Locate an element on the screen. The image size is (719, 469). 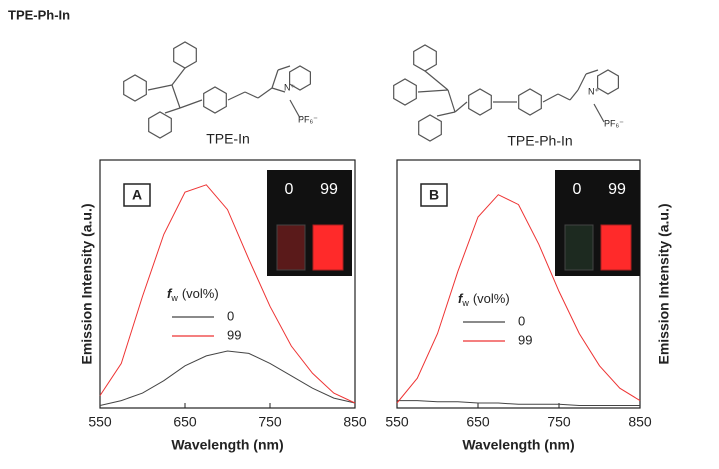
panel-label: B is located at coordinates (434, 195).